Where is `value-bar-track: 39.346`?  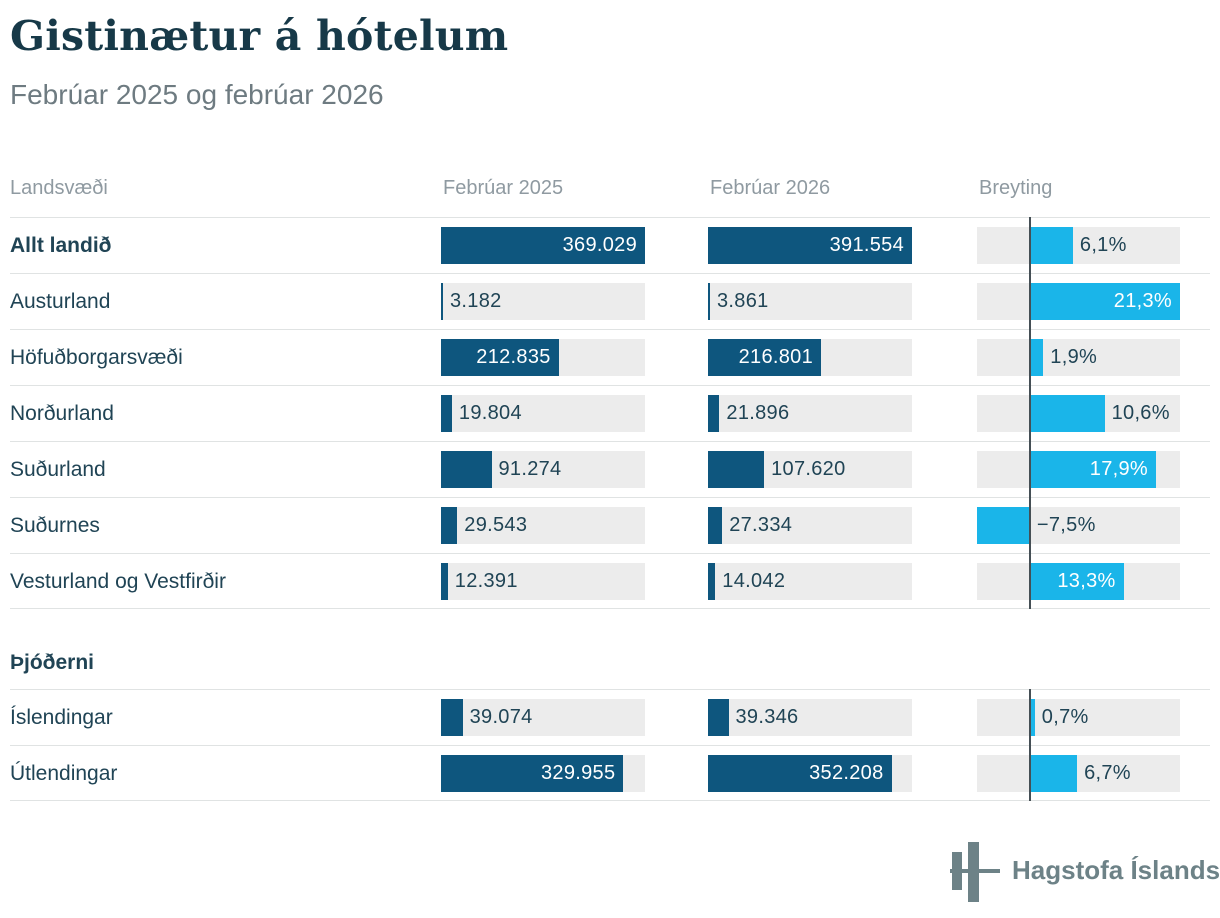
value-bar-track: 39.346 is located at coordinates (810, 717).